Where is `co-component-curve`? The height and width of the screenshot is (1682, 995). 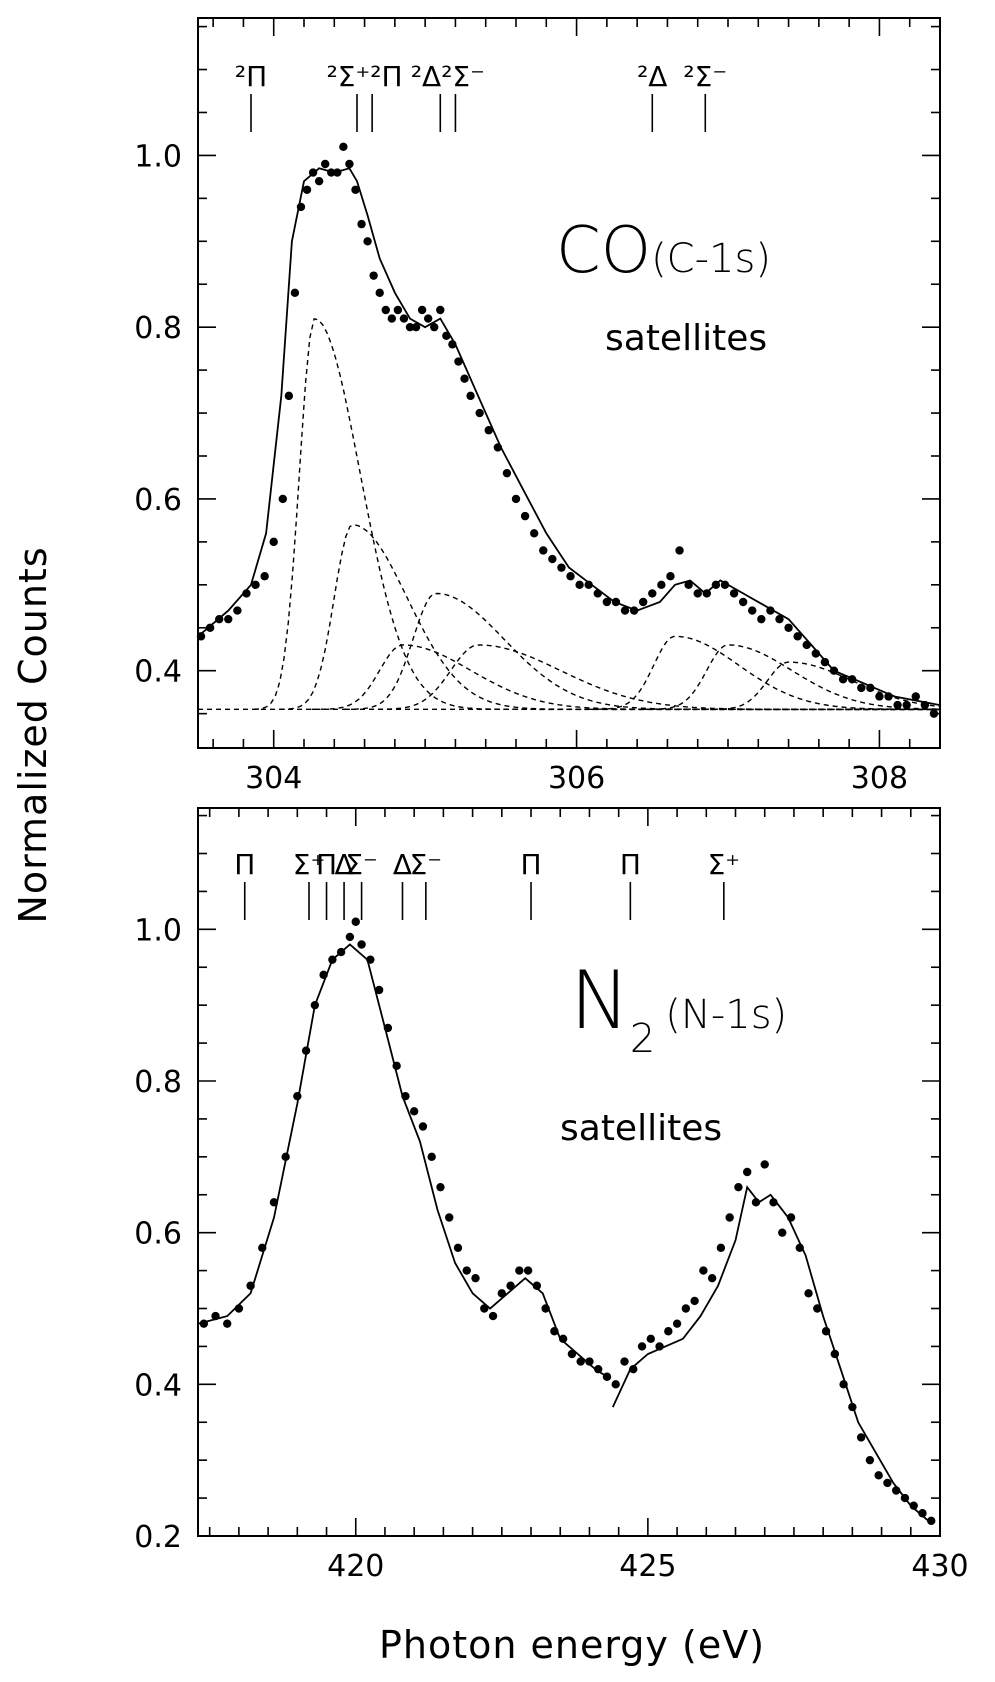 co-component-curve is located at coordinates (654, 677).